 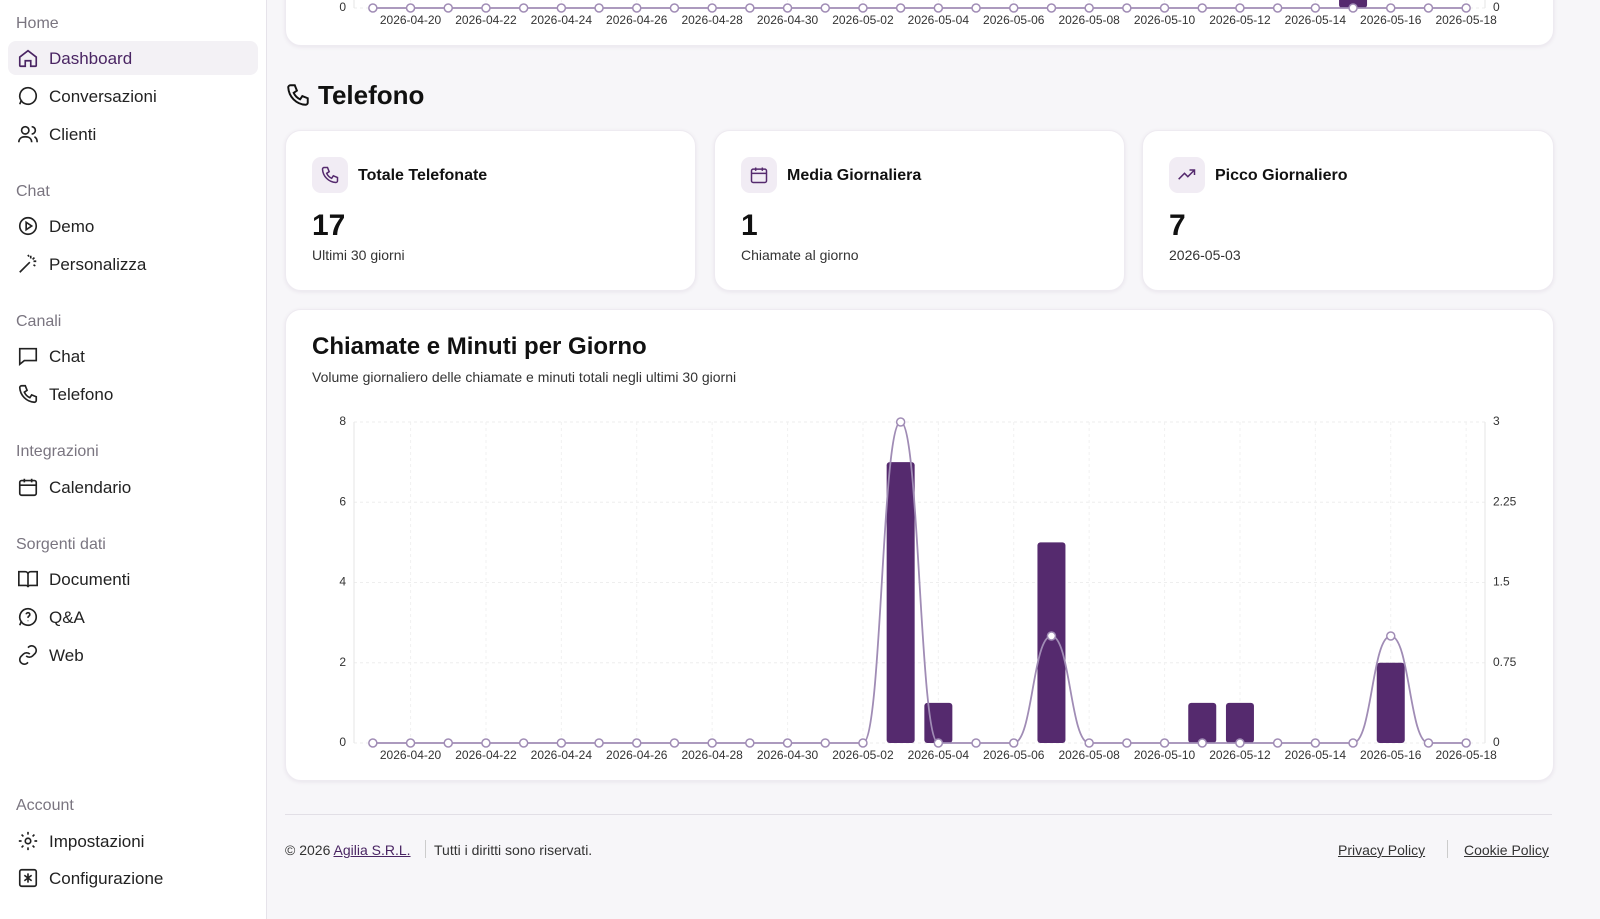 I want to click on nav-label: Documenti, so click(x=90, y=579).